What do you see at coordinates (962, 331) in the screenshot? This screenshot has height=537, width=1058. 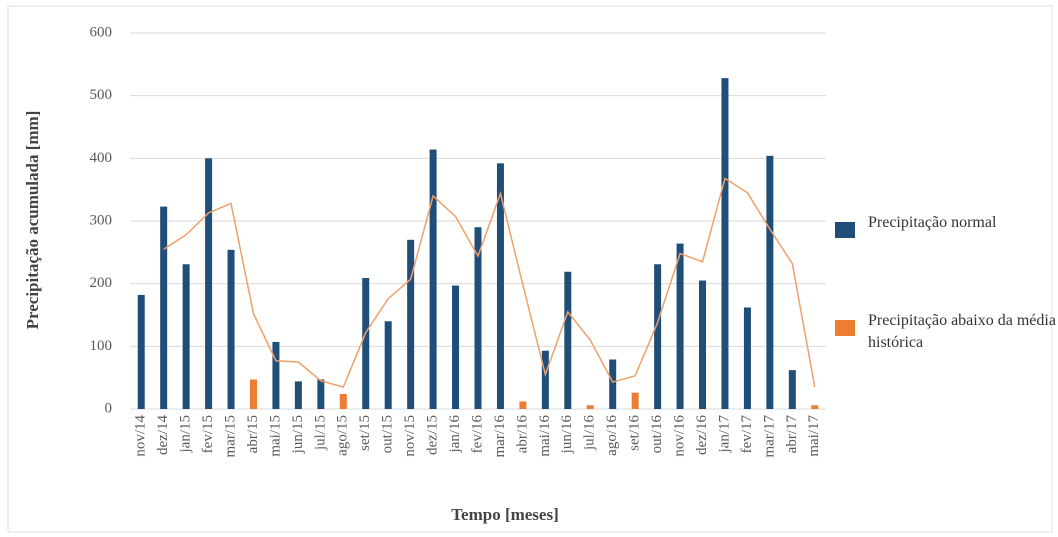 I see `legend-label: Precipitação abaixo da média histórica` at bounding box center [962, 331].